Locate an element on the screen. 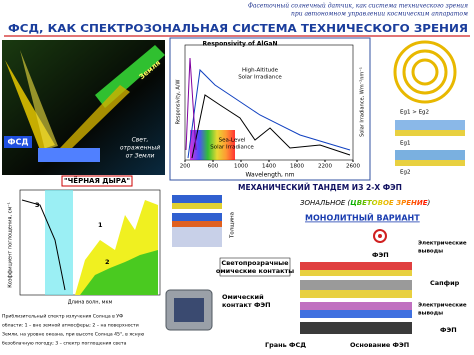  thickness-label: Толщина is located at coordinates (233, 225).